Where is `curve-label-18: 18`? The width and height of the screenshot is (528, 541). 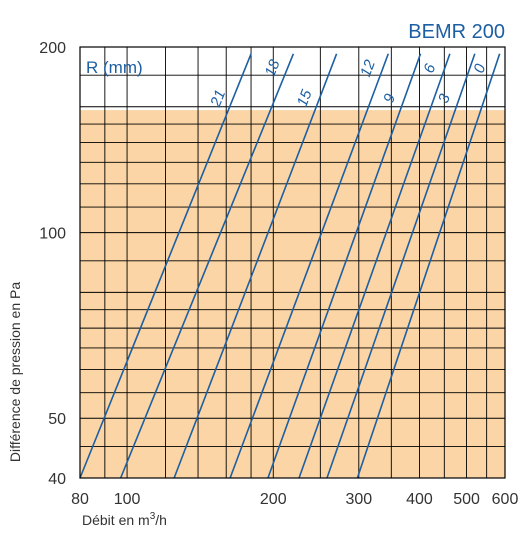
curve-label-18: 18 is located at coordinates (273, 68).